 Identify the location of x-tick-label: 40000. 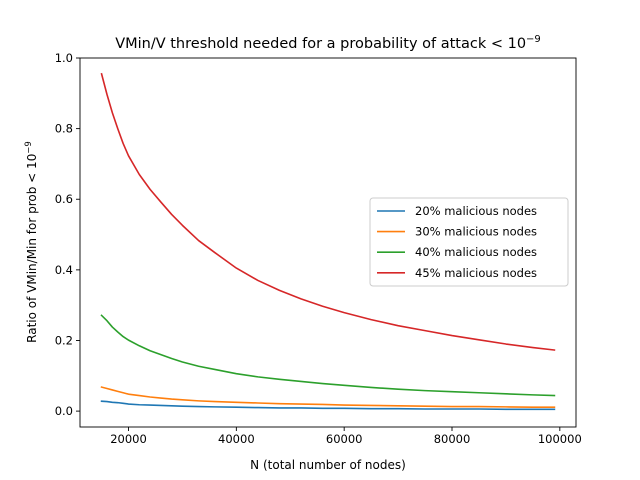
(236, 439).